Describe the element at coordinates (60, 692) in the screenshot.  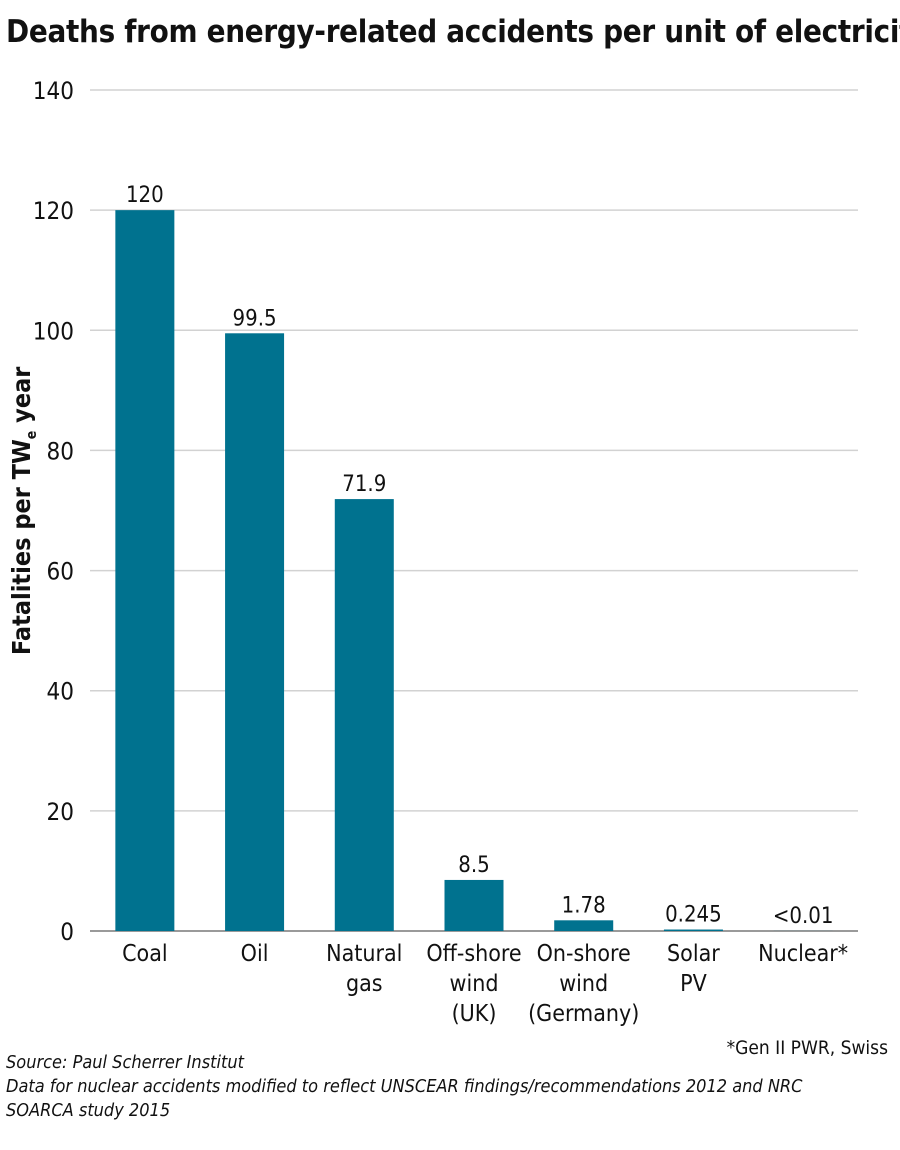
I see `y-tick-label: 40` at that location.